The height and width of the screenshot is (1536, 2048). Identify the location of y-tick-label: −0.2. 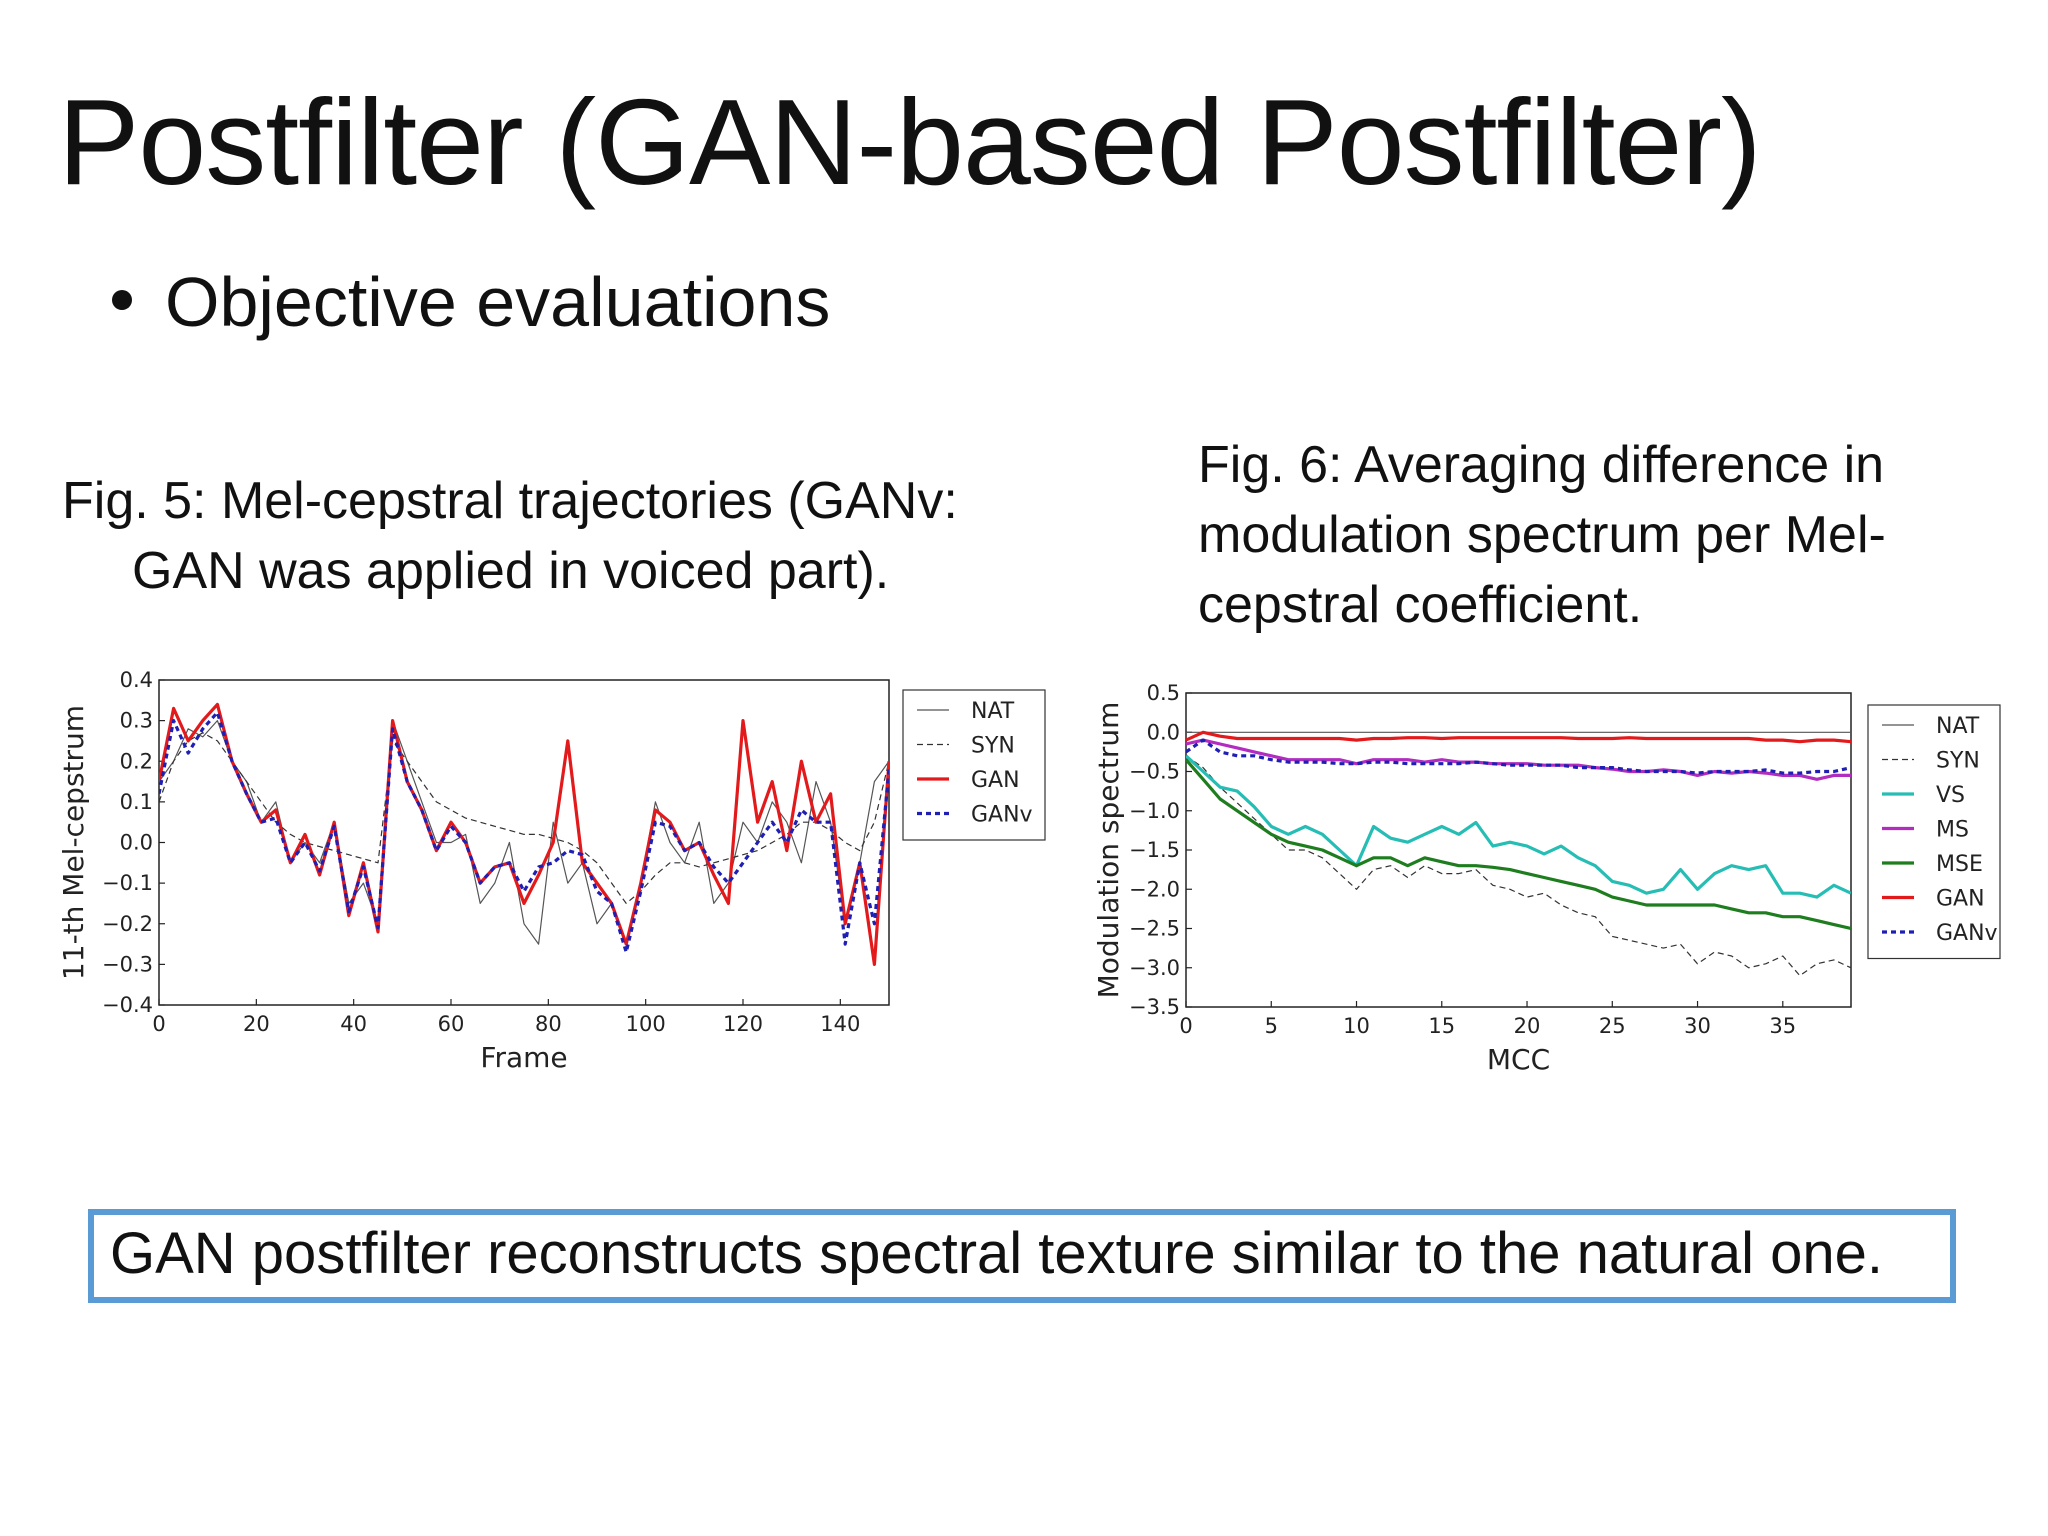
(127, 924).